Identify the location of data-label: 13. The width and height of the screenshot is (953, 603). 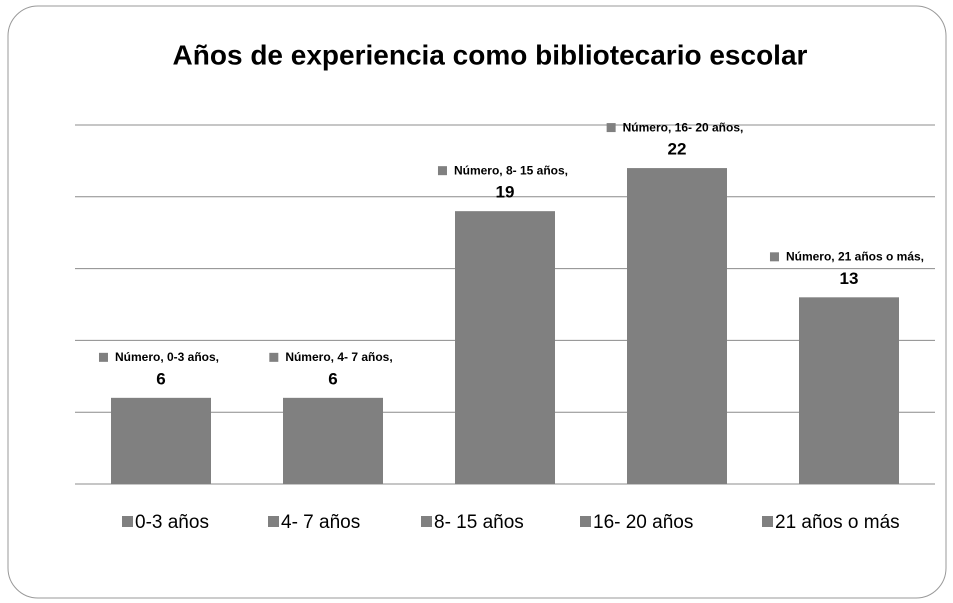
(849, 278).